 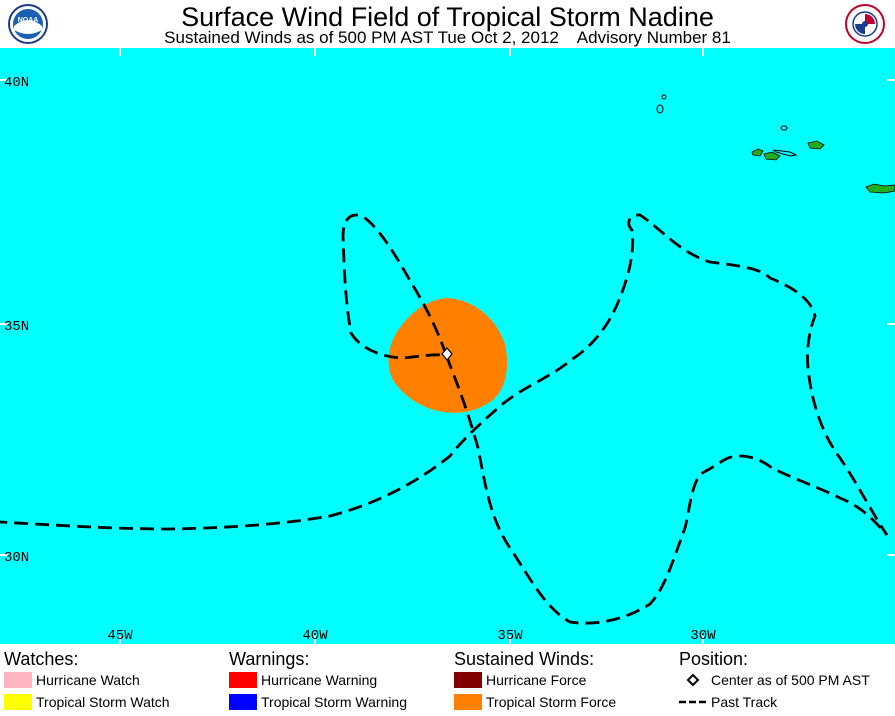 I want to click on lat-label-30n: 30N, so click(x=16, y=558).